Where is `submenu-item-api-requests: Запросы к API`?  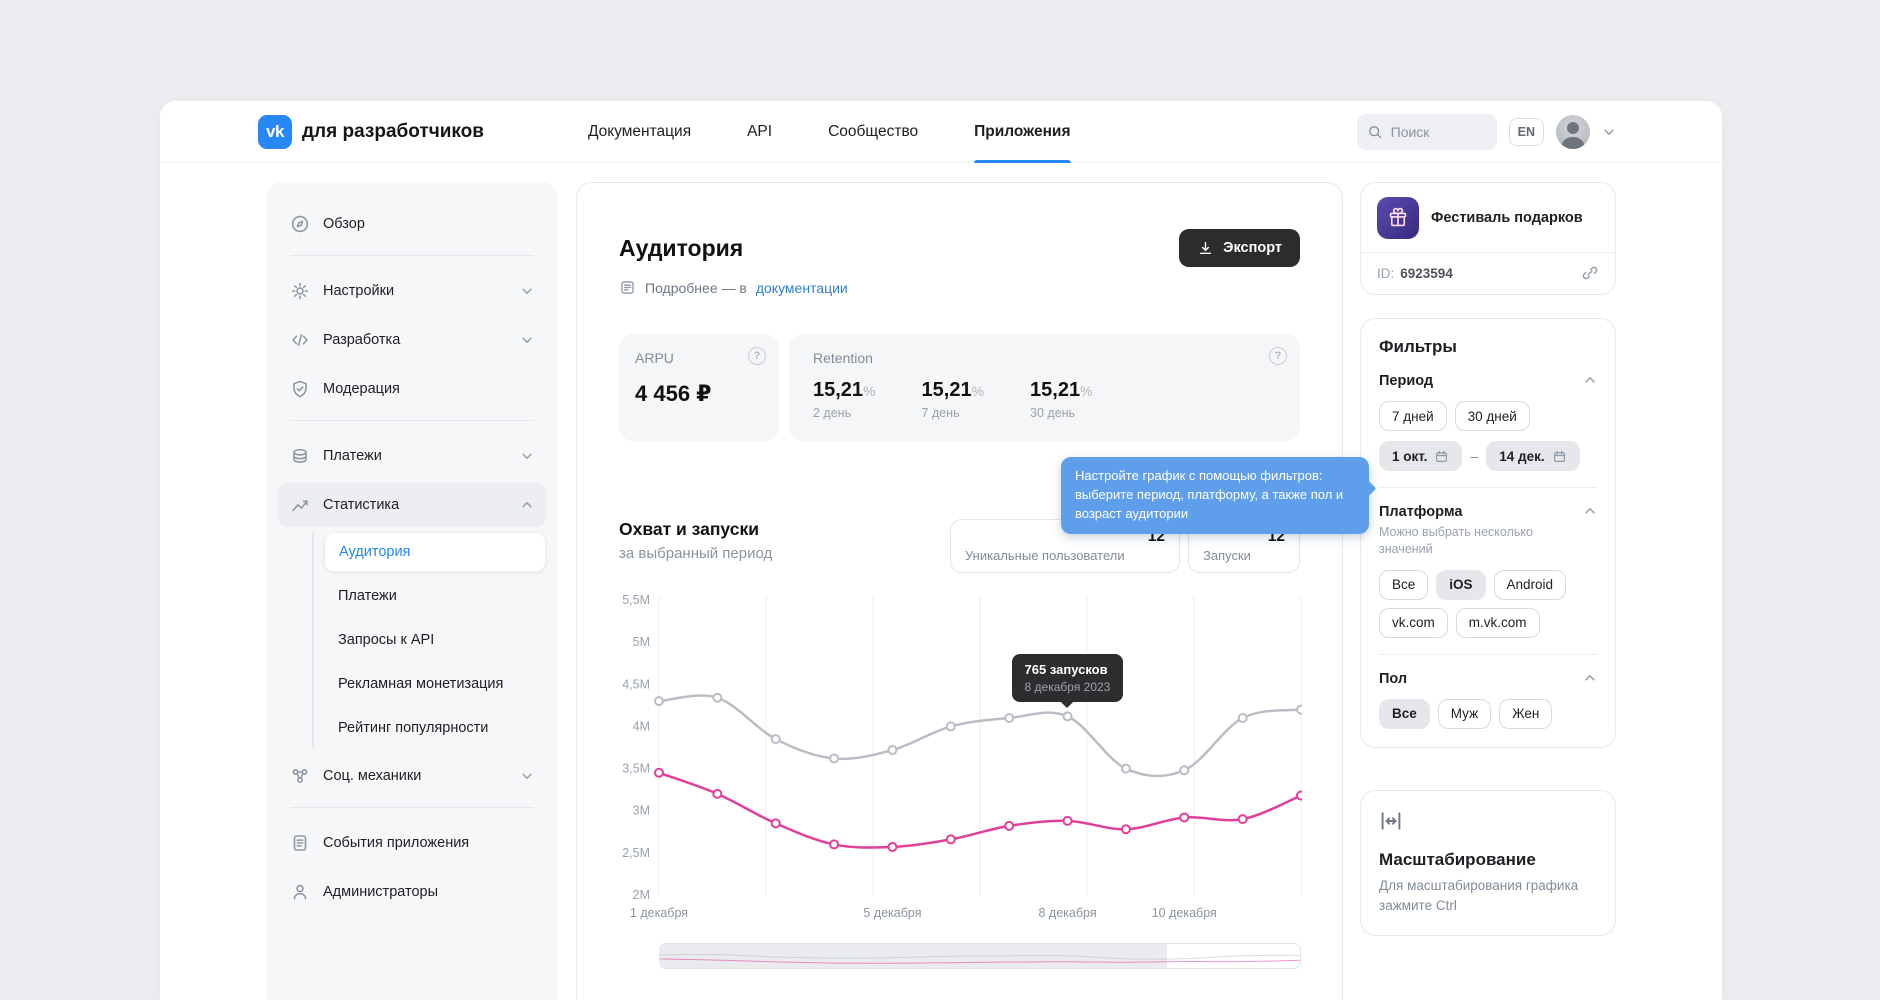 submenu-item-api-requests: Запросы к API is located at coordinates (386, 640).